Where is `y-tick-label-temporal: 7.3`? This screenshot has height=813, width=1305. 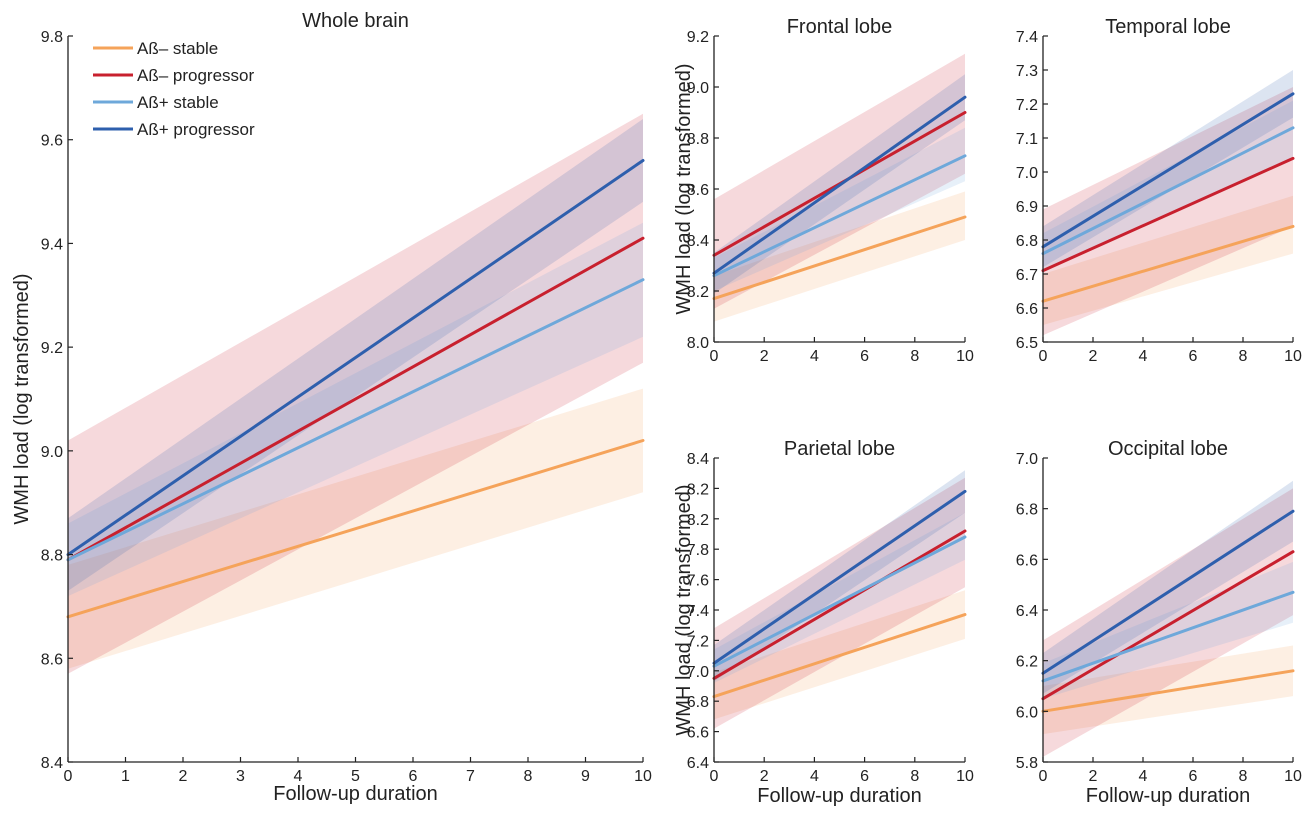
y-tick-label-temporal: 7.3 is located at coordinates (1027, 71).